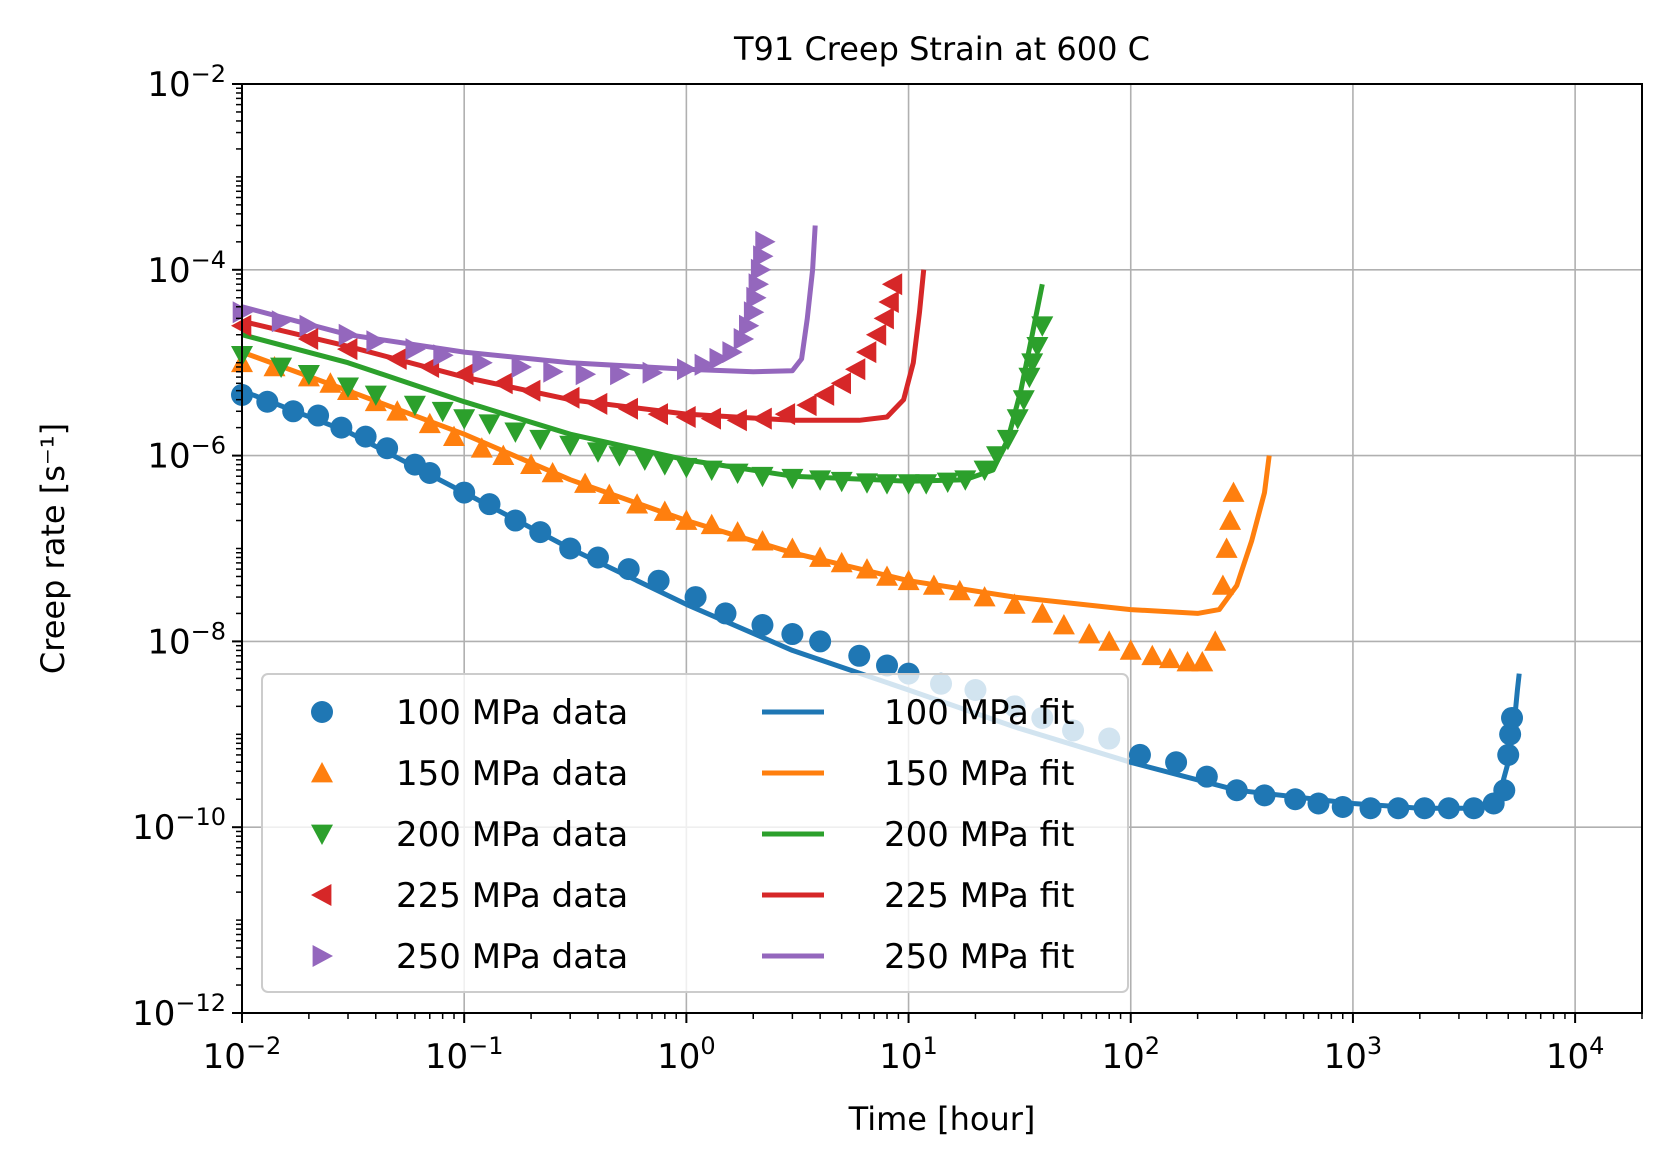  What do you see at coordinates (512, 896) in the screenshot?
I see `legend-label-225-mpa-data: 225 MPa data` at bounding box center [512, 896].